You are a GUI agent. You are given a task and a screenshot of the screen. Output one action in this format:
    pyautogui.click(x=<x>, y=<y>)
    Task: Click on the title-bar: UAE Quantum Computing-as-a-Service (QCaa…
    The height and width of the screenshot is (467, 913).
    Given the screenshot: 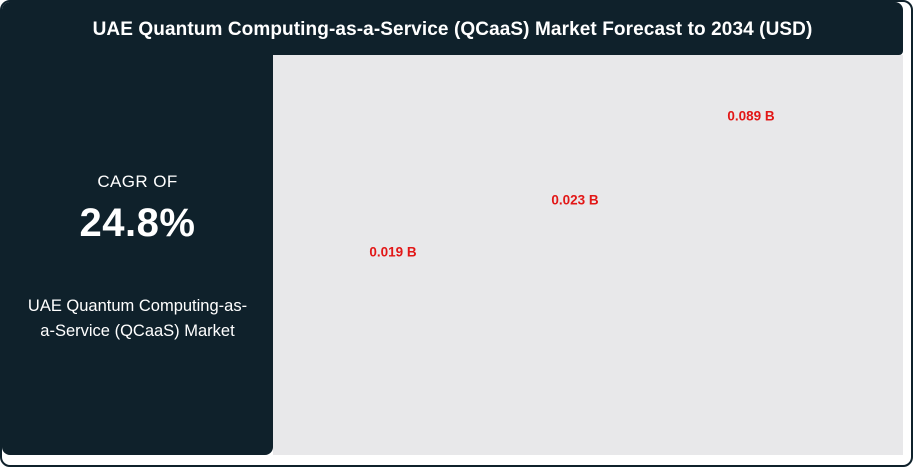 What is the action you would take?
    pyautogui.click(x=452, y=28)
    